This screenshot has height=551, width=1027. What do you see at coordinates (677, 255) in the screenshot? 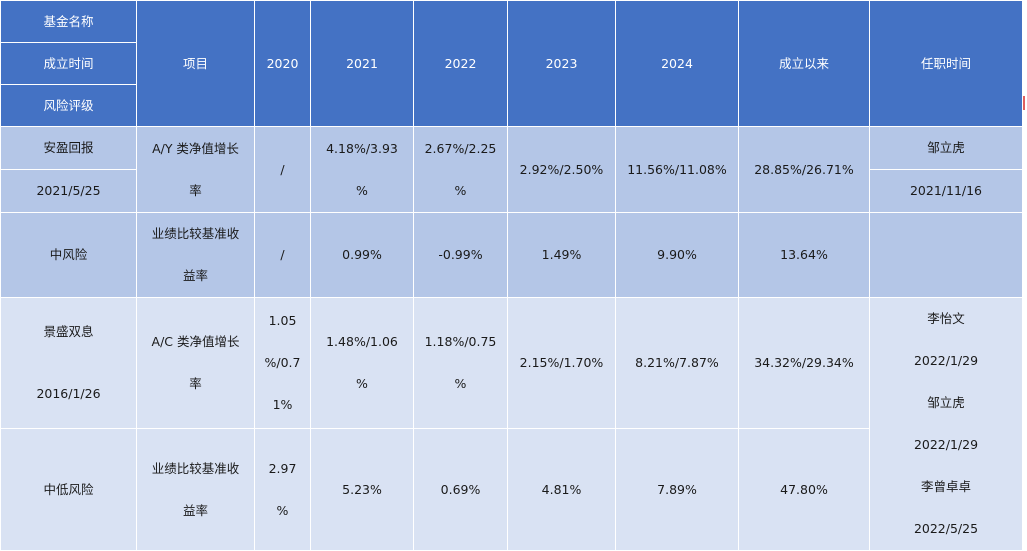
I see `fund1-row2-2024: 9.90%` at bounding box center [677, 255].